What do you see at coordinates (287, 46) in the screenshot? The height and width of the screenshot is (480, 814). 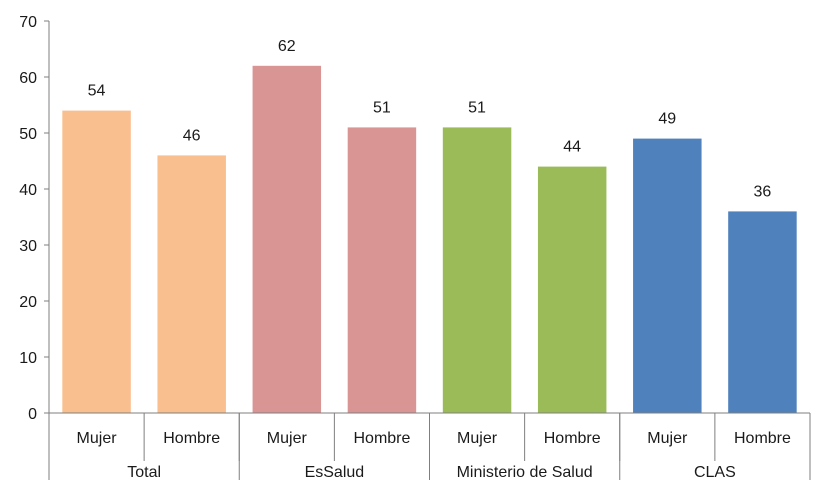 I see `data-label: 62` at bounding box center [287, 46].